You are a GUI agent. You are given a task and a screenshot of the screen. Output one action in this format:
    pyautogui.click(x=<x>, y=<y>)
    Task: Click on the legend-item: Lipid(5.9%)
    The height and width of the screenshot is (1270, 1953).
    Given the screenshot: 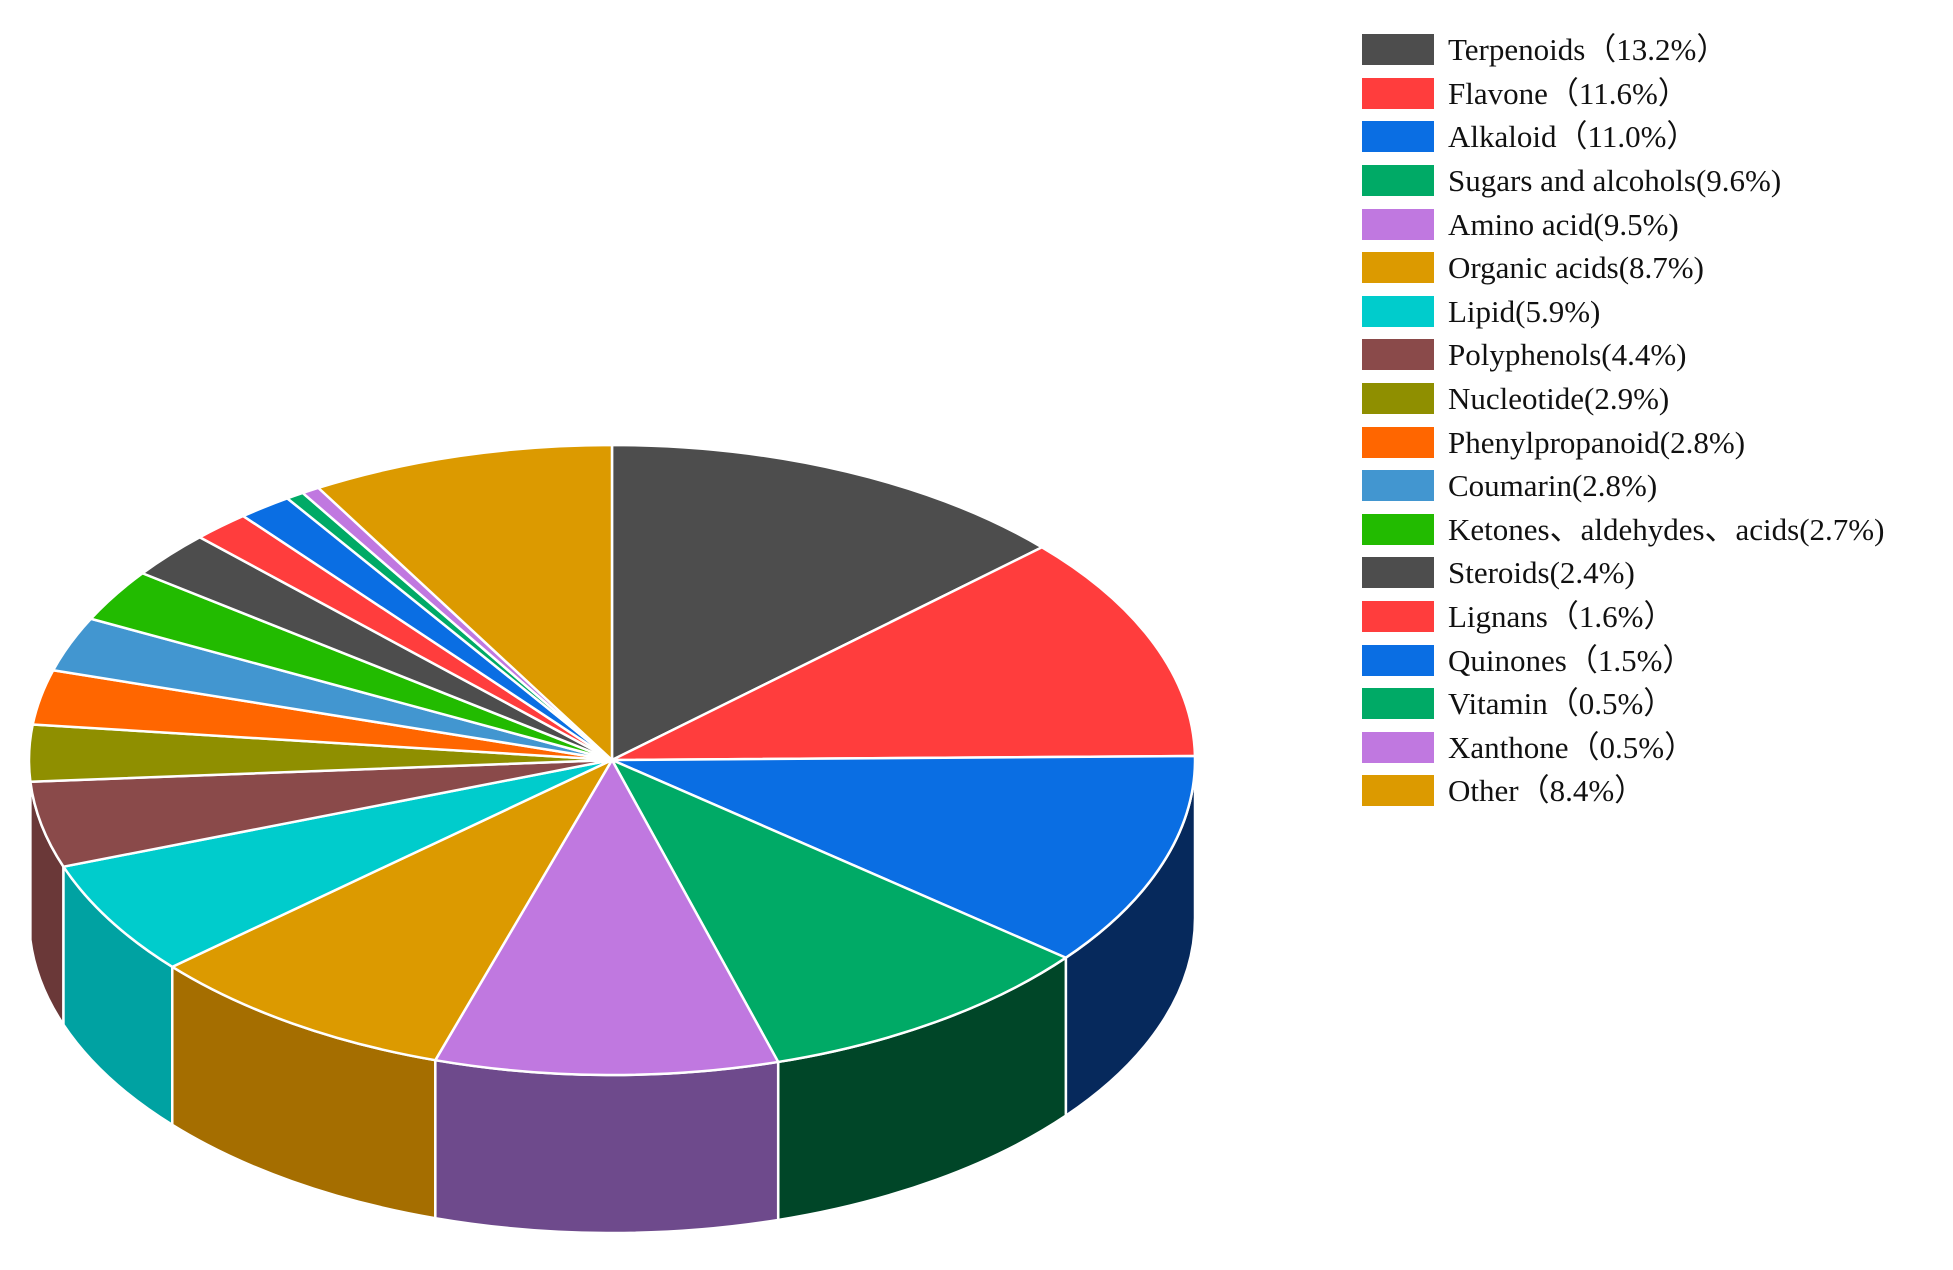 What is the action you would take?
    pyautogui.click(x=1623, y=312)
    